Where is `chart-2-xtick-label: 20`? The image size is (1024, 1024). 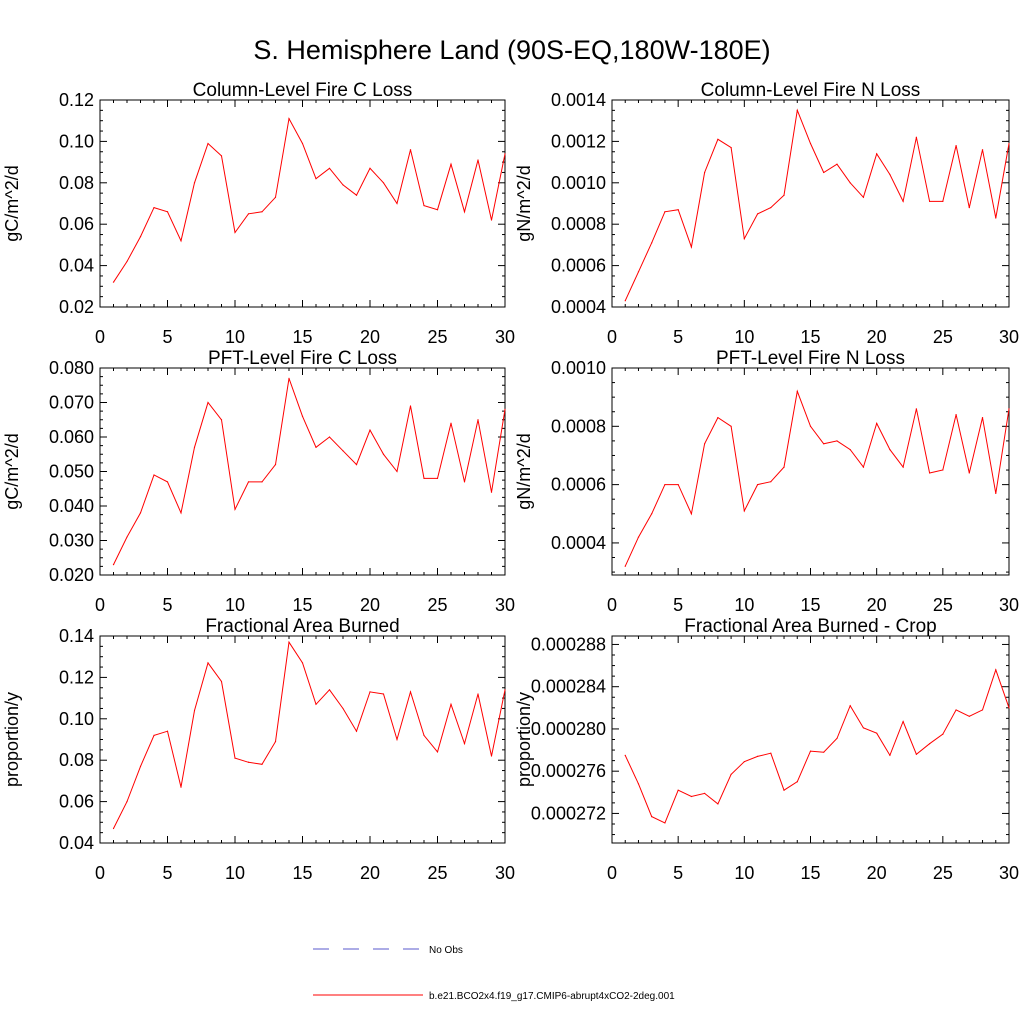
chart-2-xtick-label: 20 is located at coordinates (370, 605).